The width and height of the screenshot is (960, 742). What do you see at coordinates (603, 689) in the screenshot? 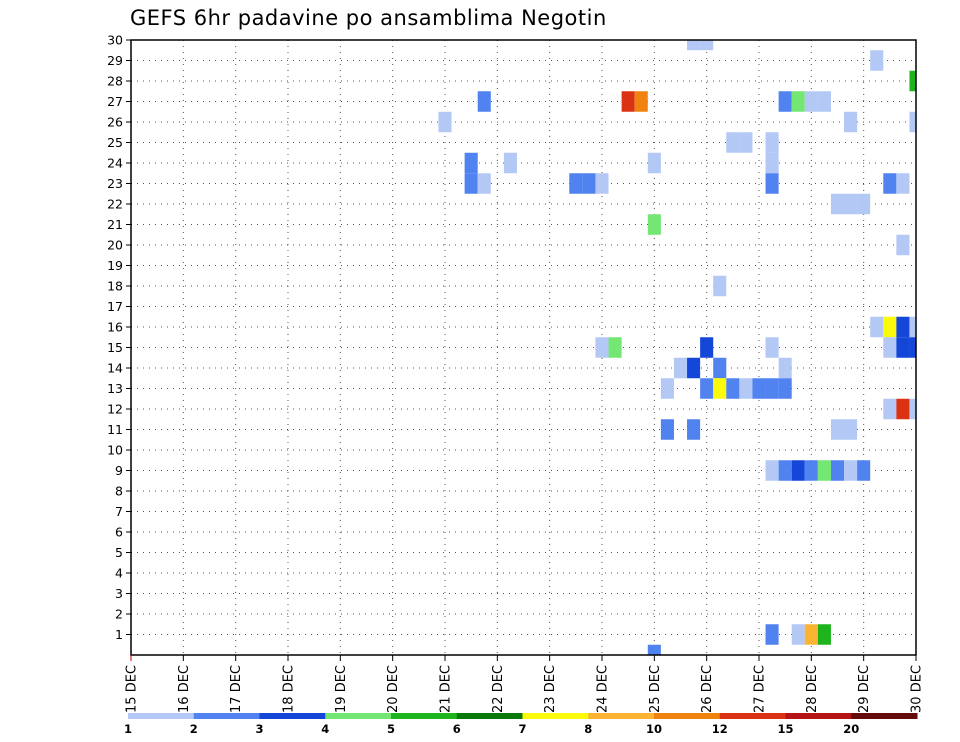
I see `x-tick-label: 24 DEC` at bounding box center [603, 689].